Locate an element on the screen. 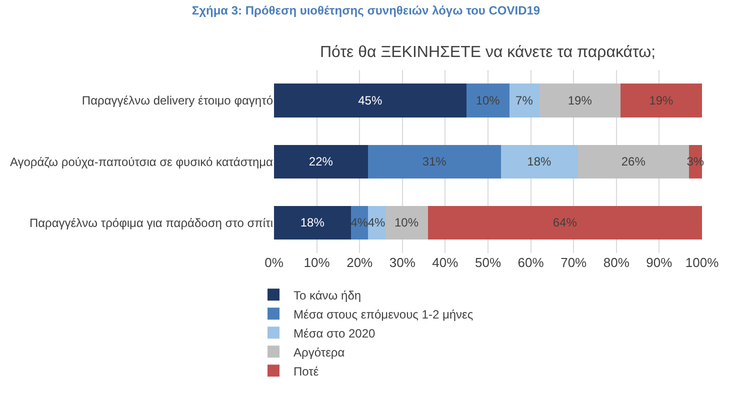 The height and width of the screenshot is (393, 732). y-tick-label: Παραγγέλνω delivery έτοιμο φαγητό is located at coordinates (178, 101).